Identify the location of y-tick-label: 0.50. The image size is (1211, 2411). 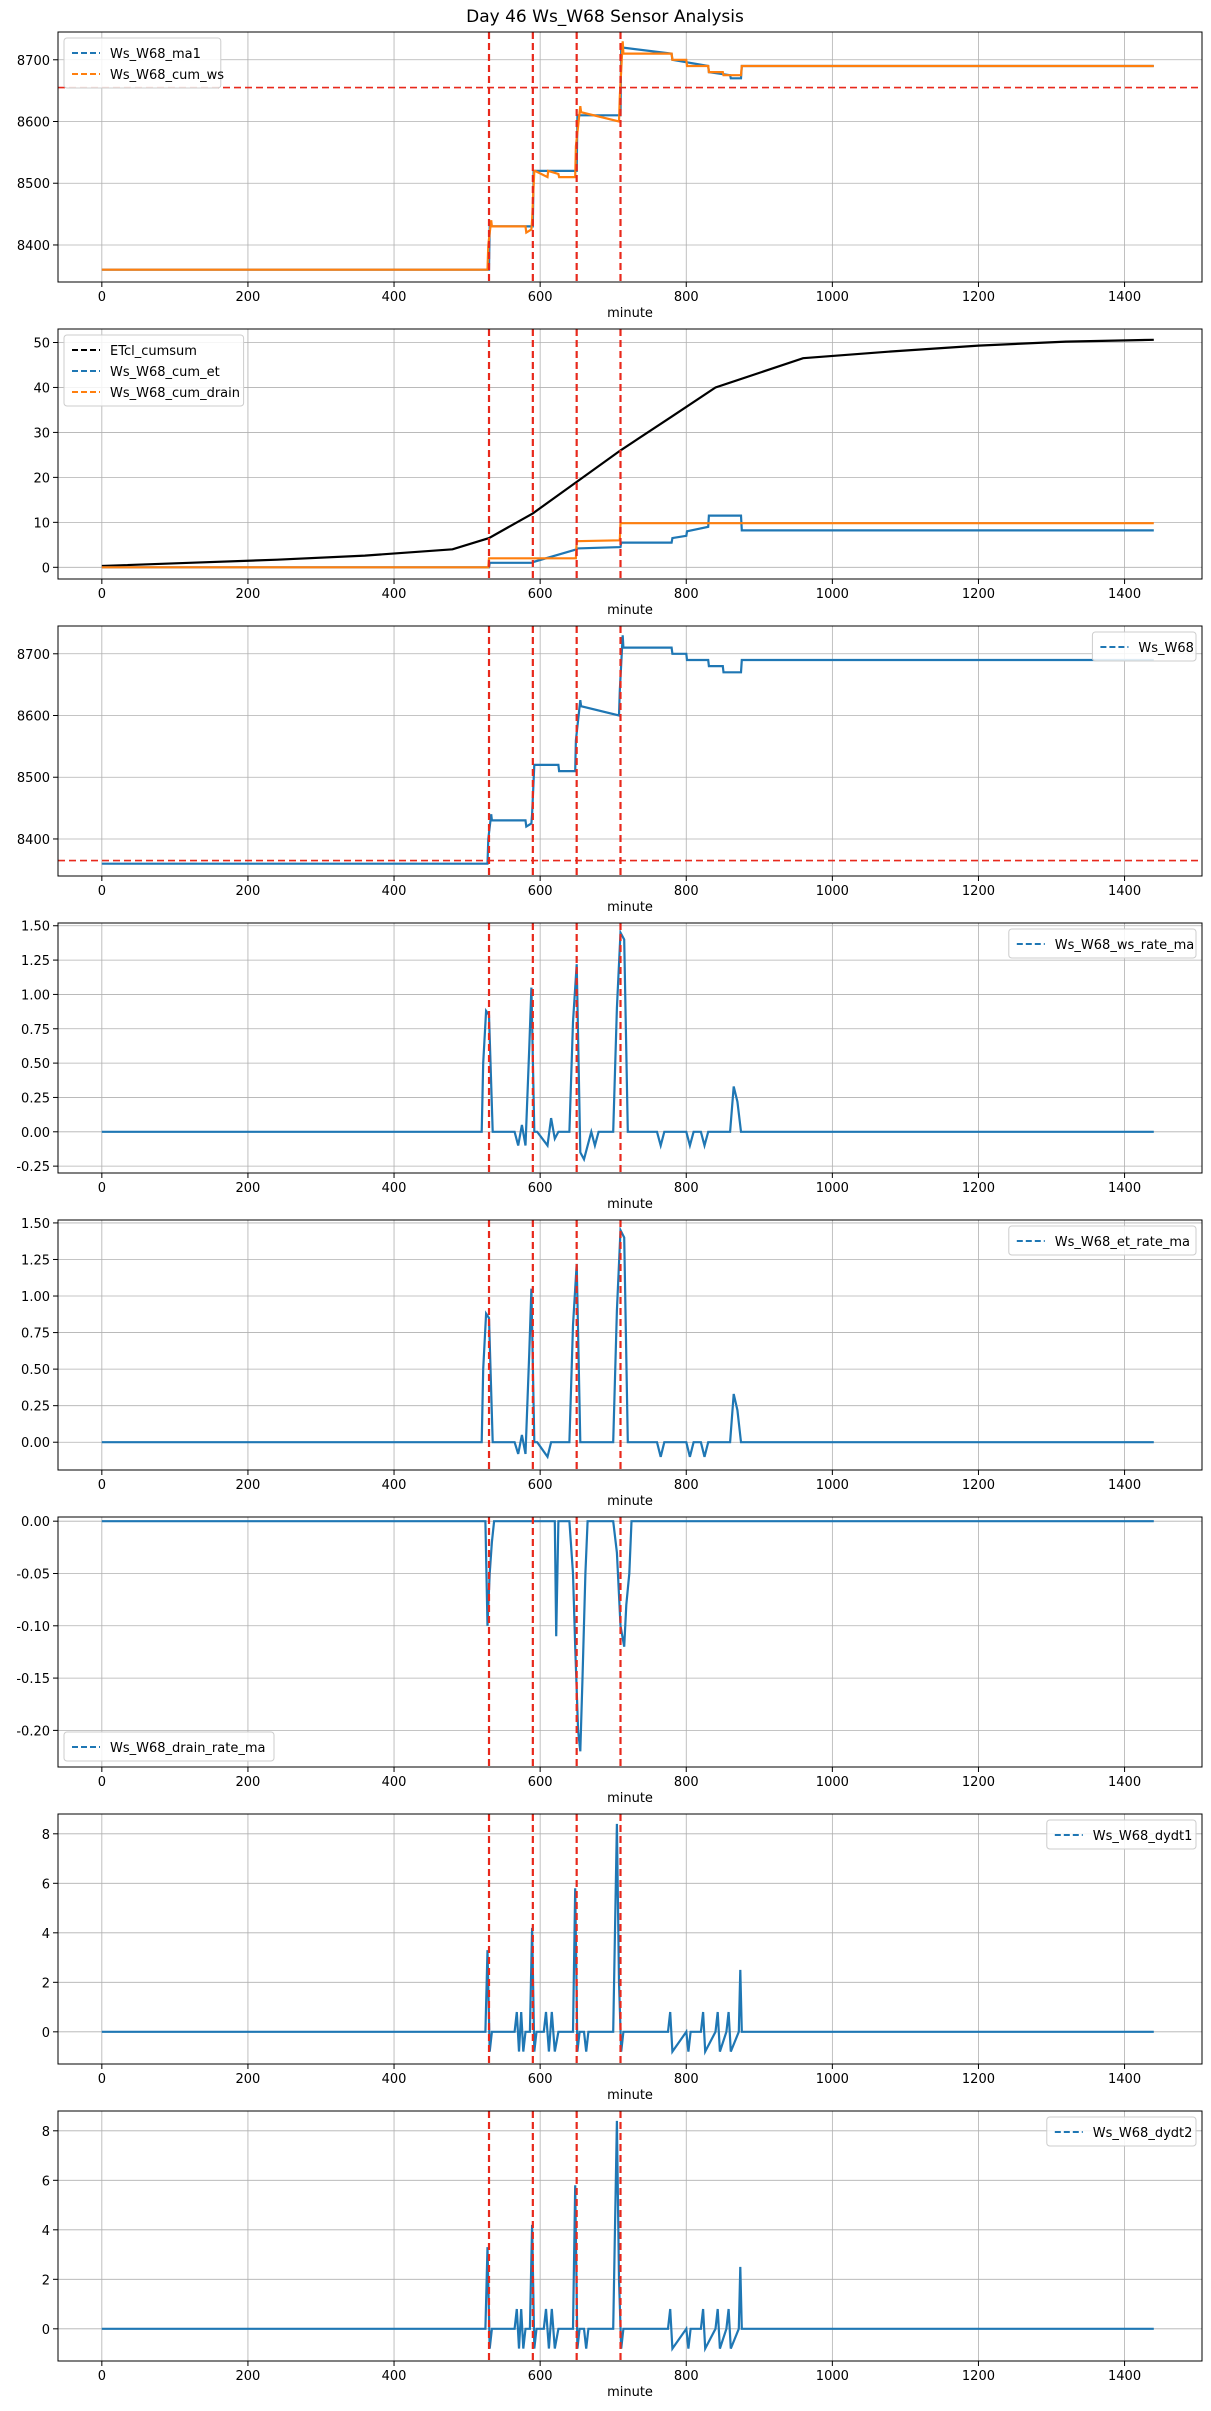
(35, 1064).